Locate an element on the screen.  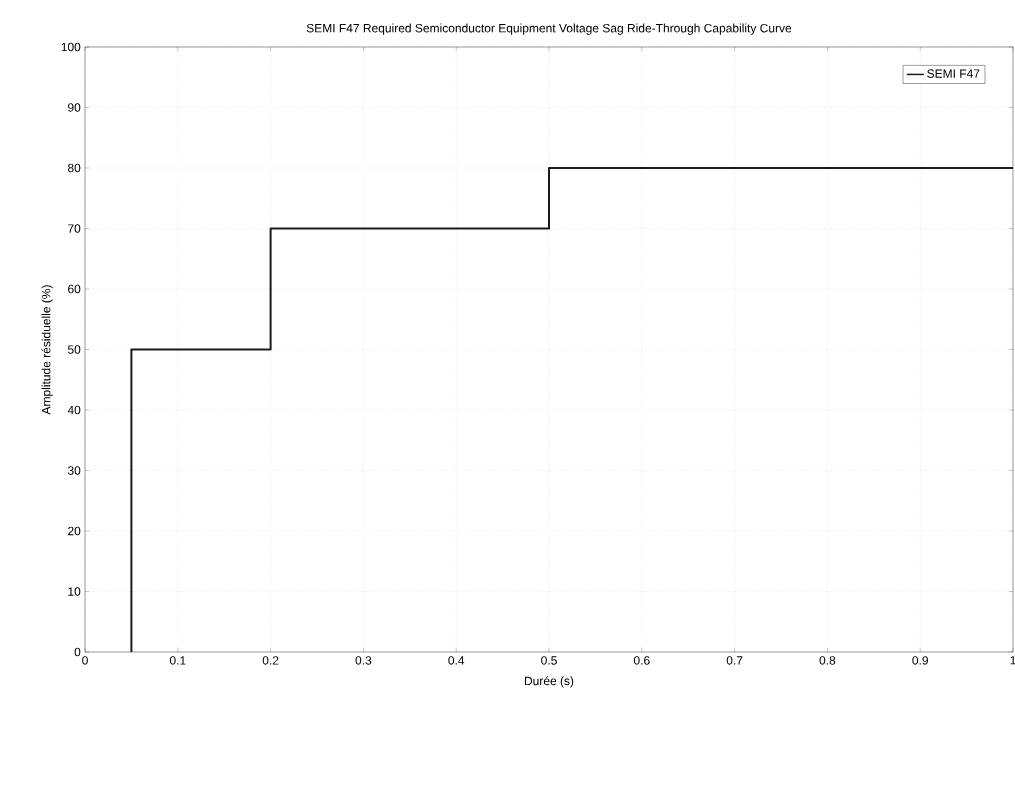
x-tick-label: 0.1 is located at coordinates (177, 660).